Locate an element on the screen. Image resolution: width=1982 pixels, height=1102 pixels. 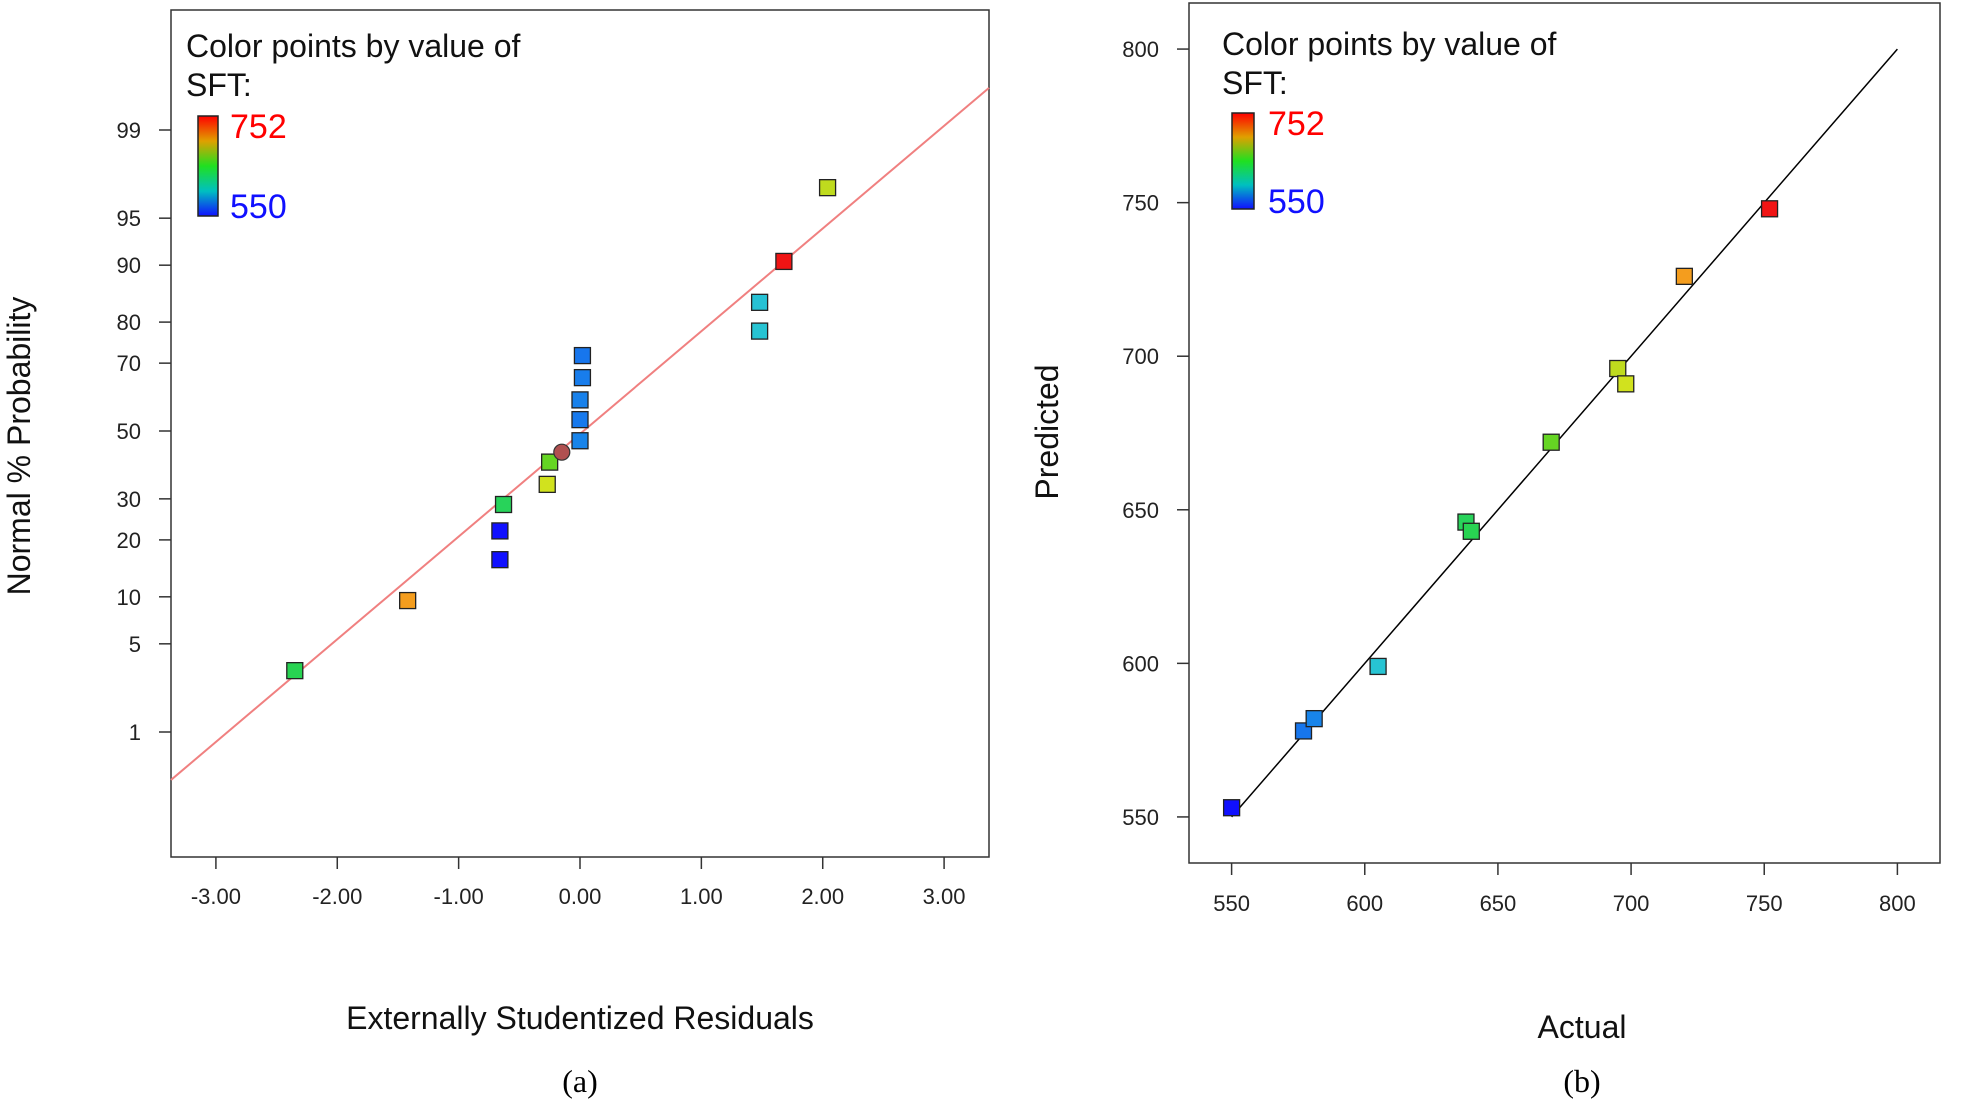
y-tick-label: 1 is located at coordinates (135, 732).